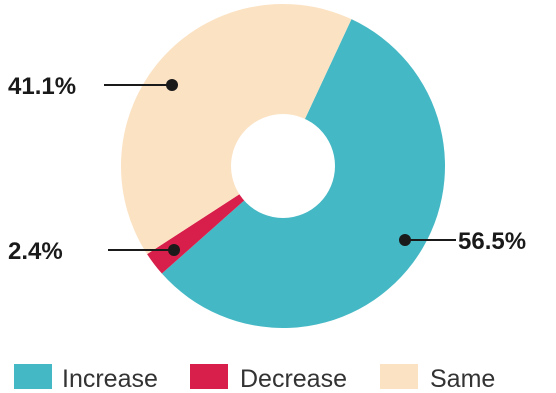 The image size is (556, 393). What do you see at coordinates (110, 379) in the screenshot?
I see `legend-label-increase: Increase` at bounding box center [110, 379].